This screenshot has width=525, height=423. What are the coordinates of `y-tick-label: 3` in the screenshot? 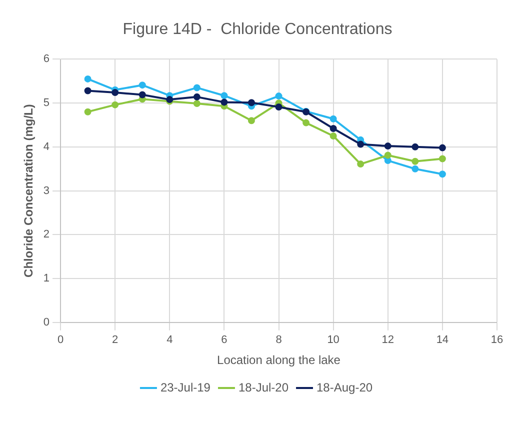 It's located at (46, 190).